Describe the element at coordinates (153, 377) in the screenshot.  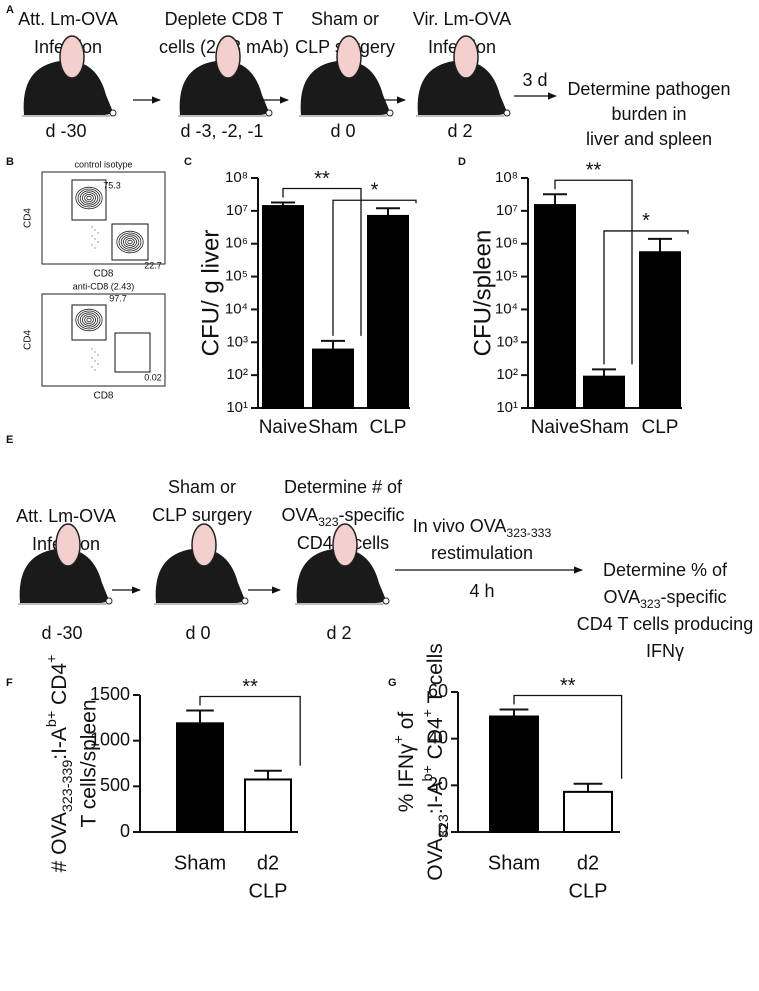
I see `gate-value: 0.02` at that location.